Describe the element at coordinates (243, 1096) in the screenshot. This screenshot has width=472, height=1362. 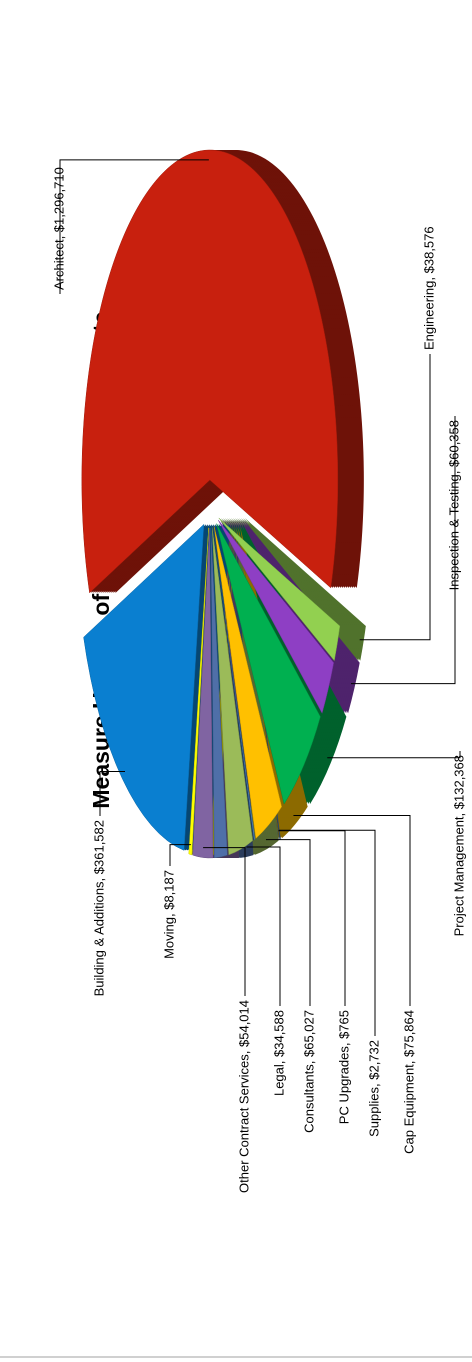
I see `data-label: Other Contract Services, $54,014` at that location.